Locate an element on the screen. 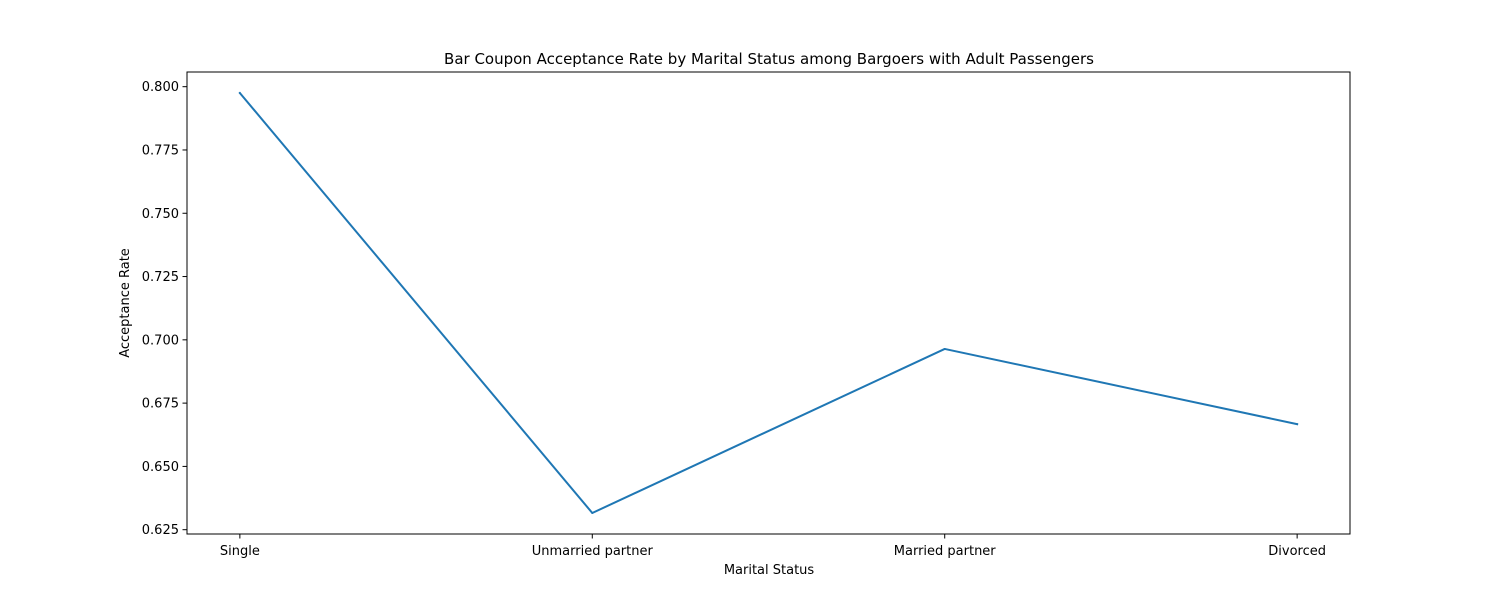 This screenshot has height=604, width=1500. x-tick-label: Married partner is located at coordinates (945, 551).